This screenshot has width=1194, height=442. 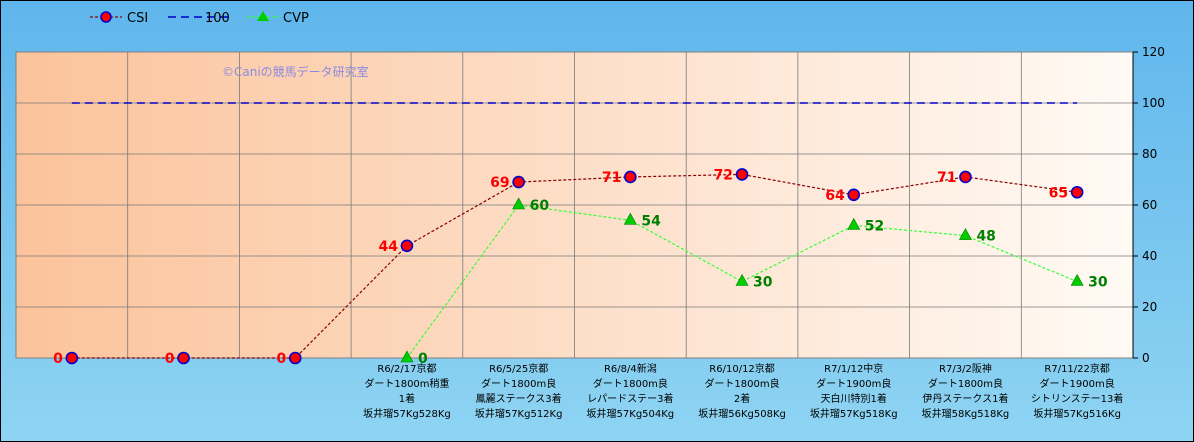 I want to click on cvp-data-label: 52, so click(x=874, y=226).